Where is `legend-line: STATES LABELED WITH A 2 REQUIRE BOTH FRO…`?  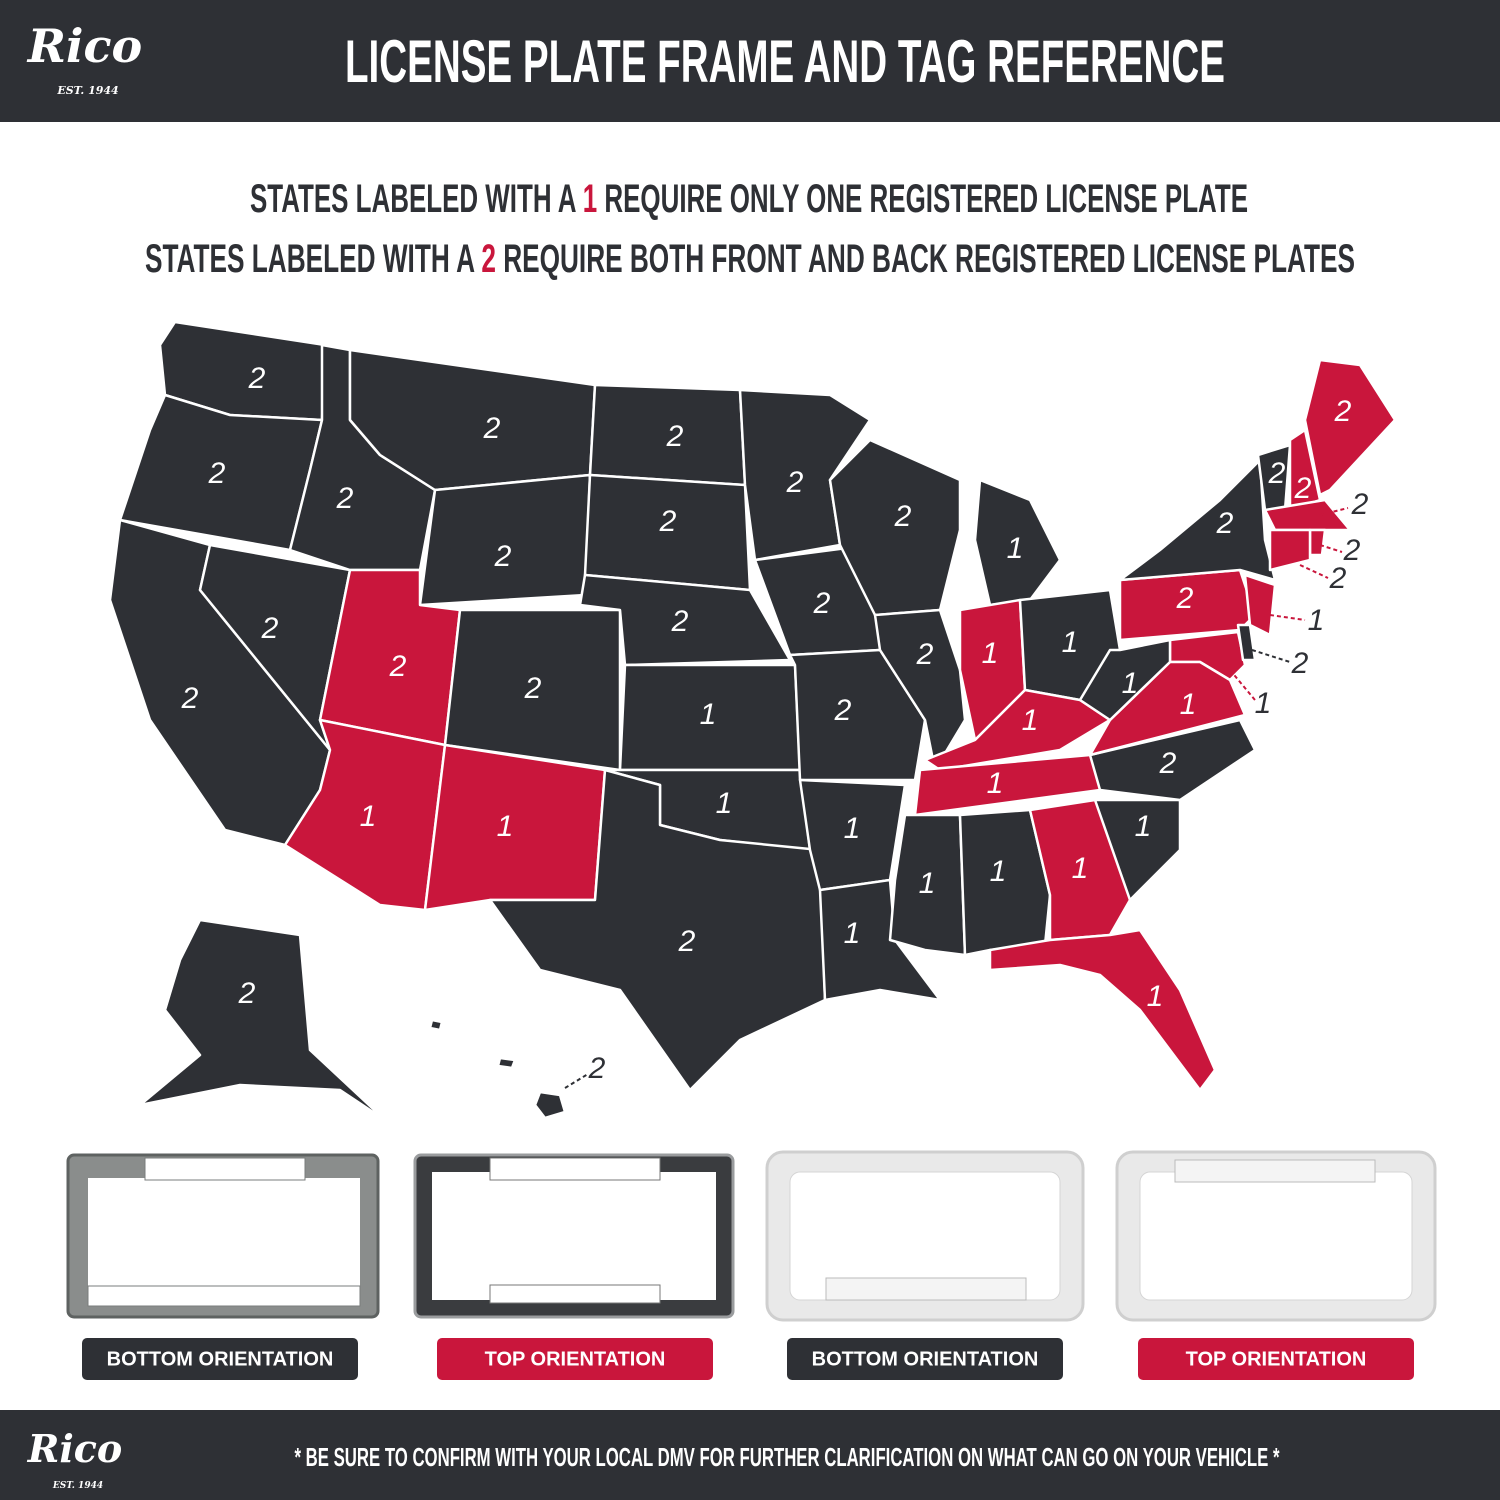
legend-line: STATES LABELED WITH A 2 REQUIRE BOTH FRO… is located at coordinates (750, 259).